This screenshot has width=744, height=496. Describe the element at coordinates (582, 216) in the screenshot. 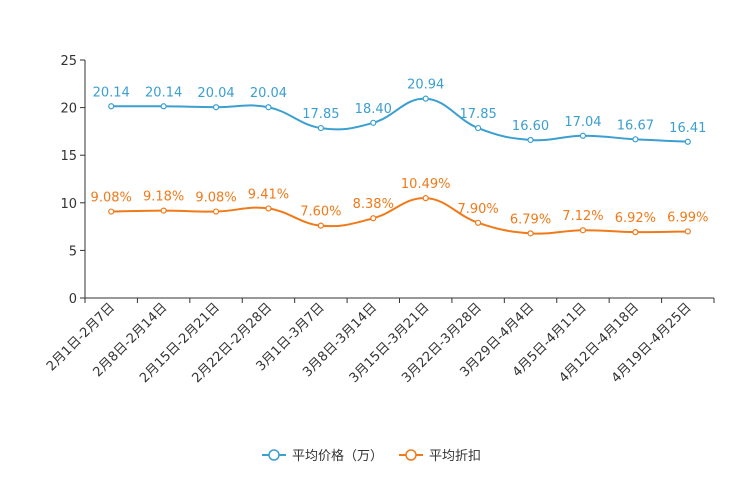

I see `data-label: 7.12%` at that location.